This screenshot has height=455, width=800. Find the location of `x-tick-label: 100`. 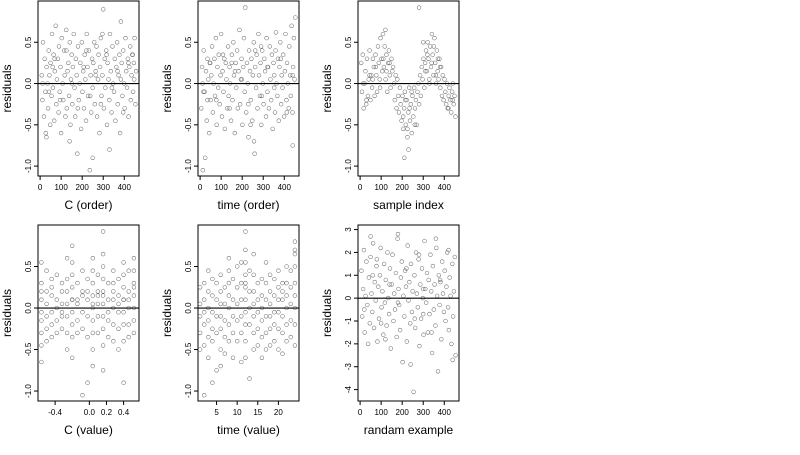

x-tick-label: 100 is located at coordinates (221, 187).